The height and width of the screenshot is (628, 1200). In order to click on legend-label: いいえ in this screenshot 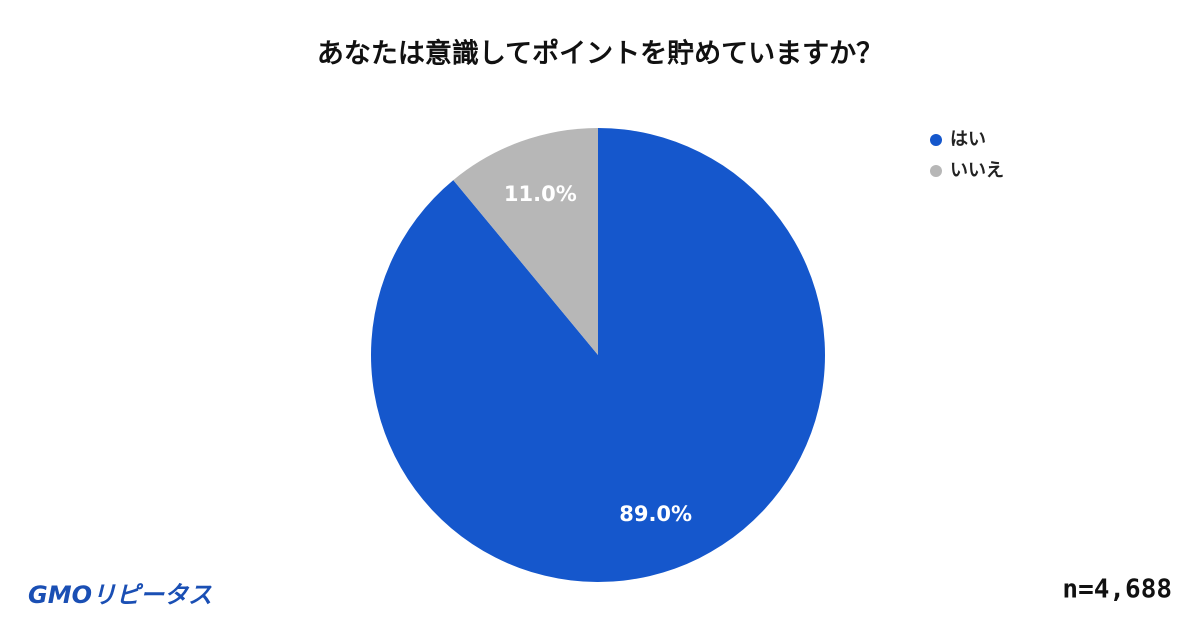, I will do `click(977, 170)`.